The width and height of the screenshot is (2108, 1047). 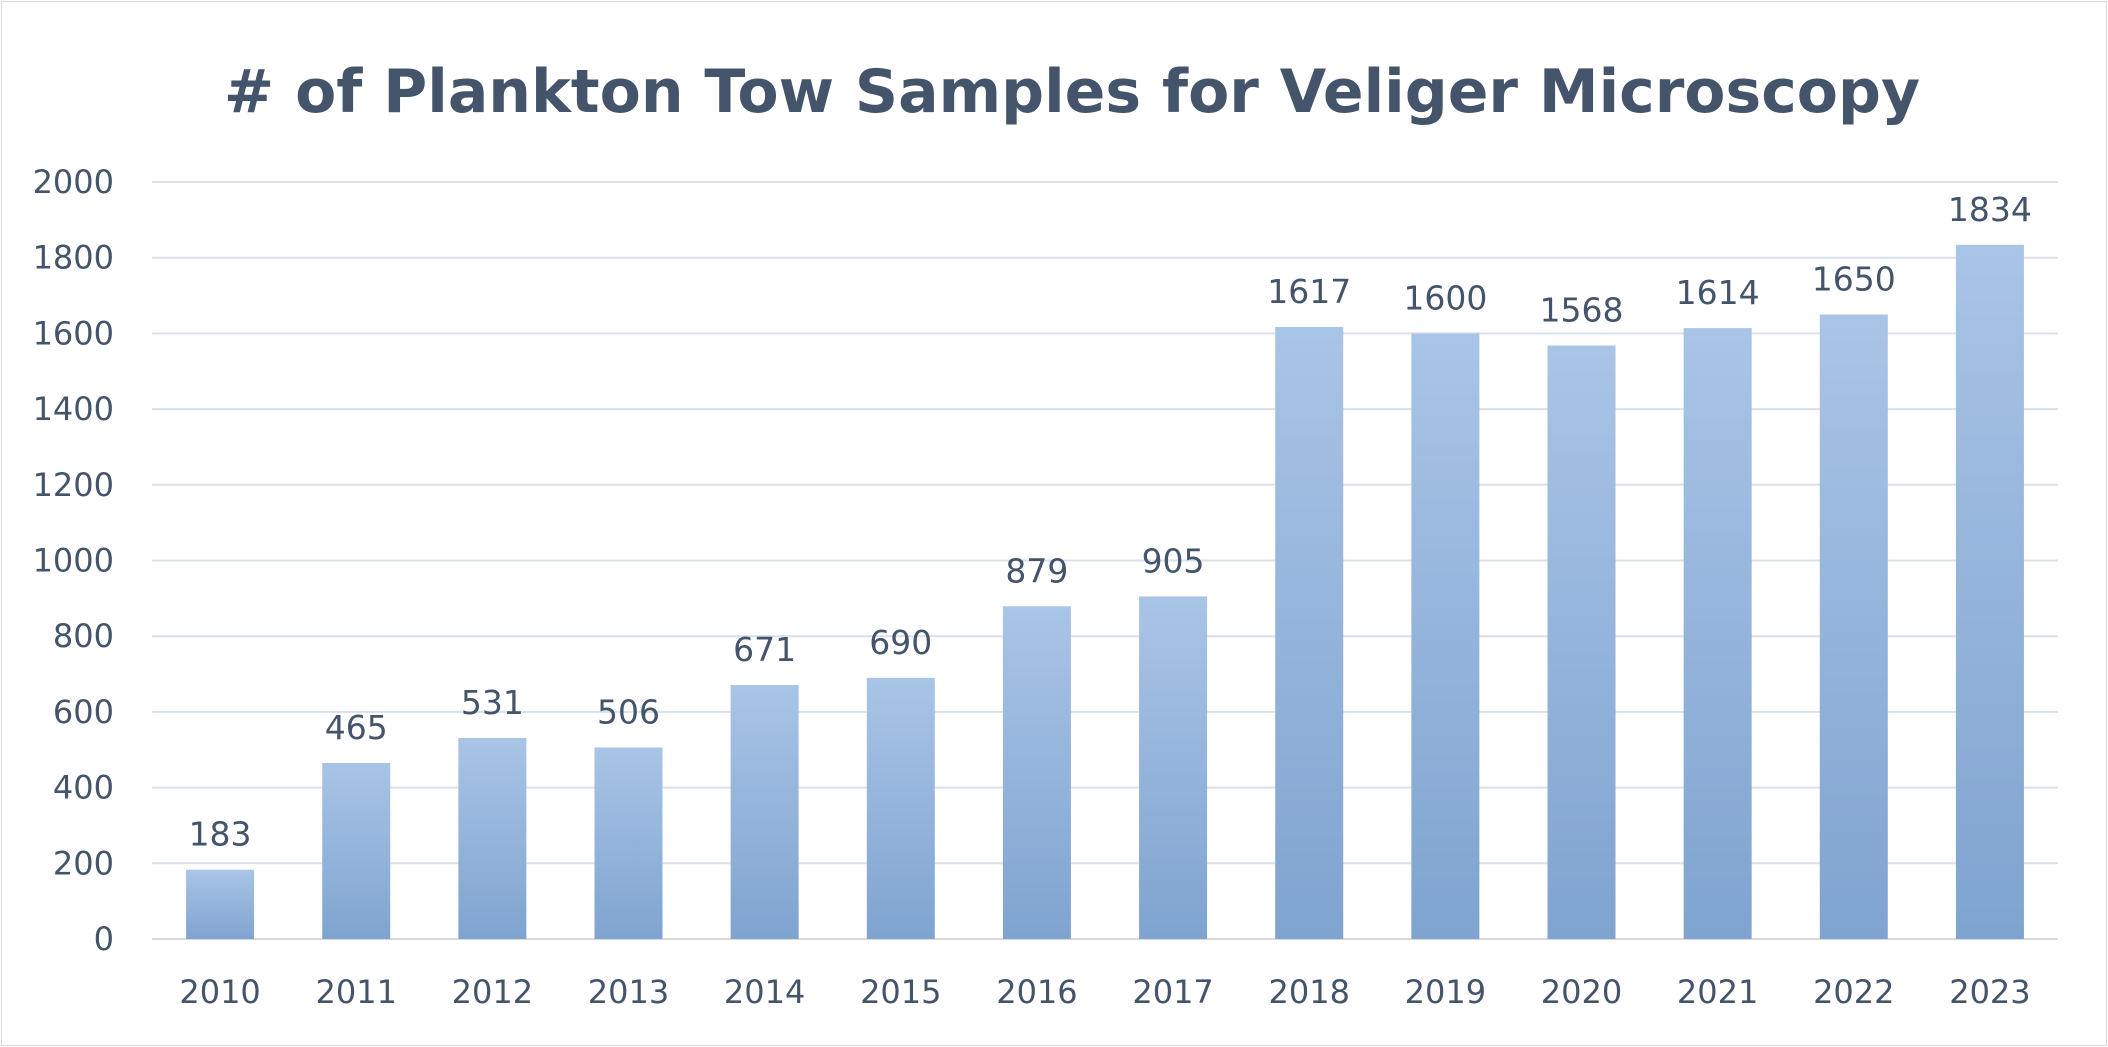 What do you see at coordinates (1717, 992) in the screenshot?
I see `x-tick-label-2021: 2021` at bounding box center [1717, 992].